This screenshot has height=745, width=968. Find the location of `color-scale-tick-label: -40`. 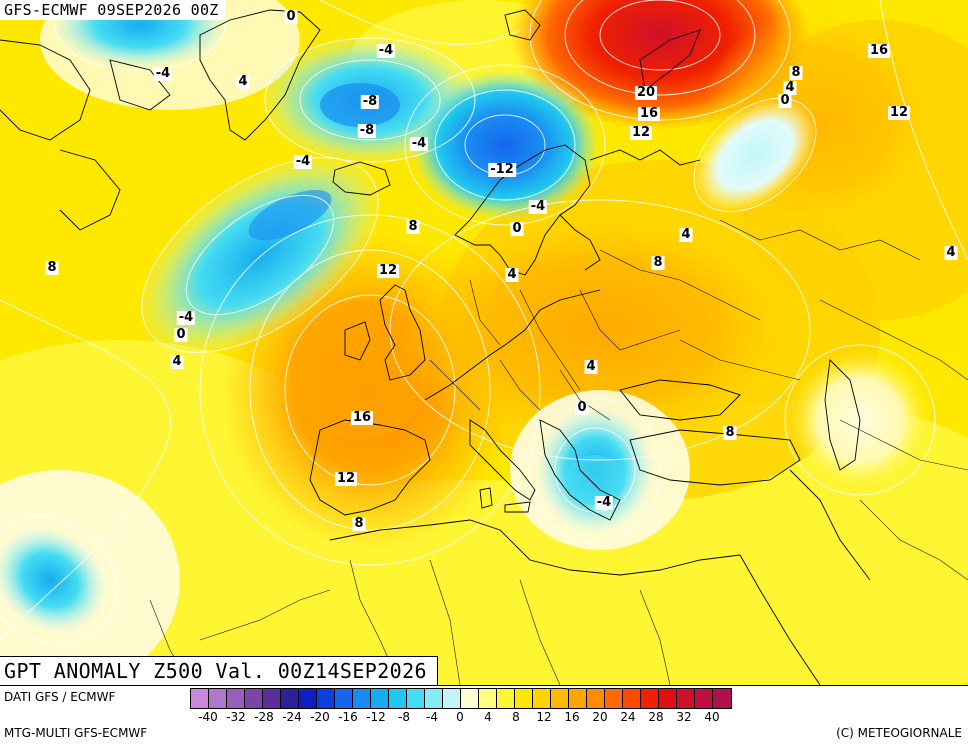

color-scale-tick-label: -40 is located at coordinates (208, 717).